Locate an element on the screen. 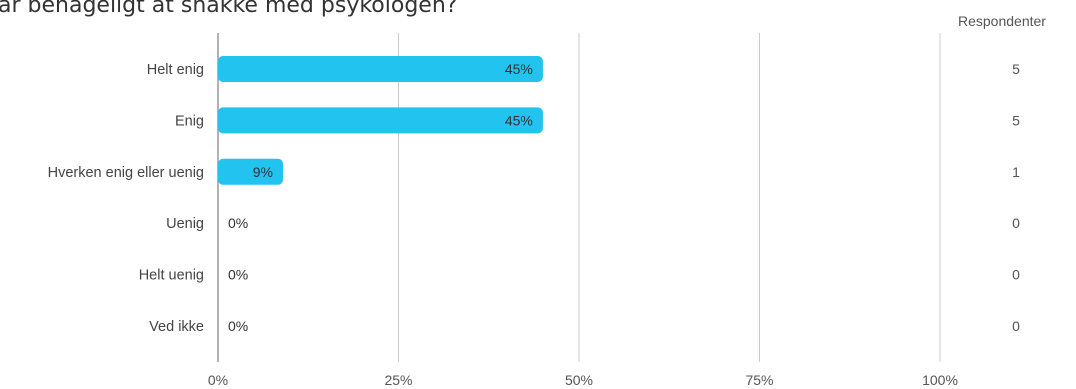  respondent-count: 1 is located at coordinates (1016, 172).